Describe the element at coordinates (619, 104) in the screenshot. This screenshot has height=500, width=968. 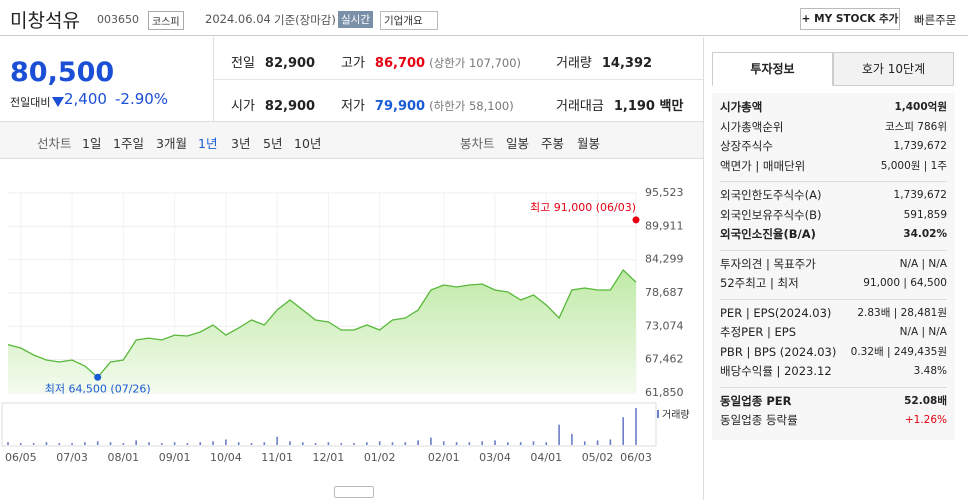
I see `stat: 거래대금 1,190 백만` at that location.